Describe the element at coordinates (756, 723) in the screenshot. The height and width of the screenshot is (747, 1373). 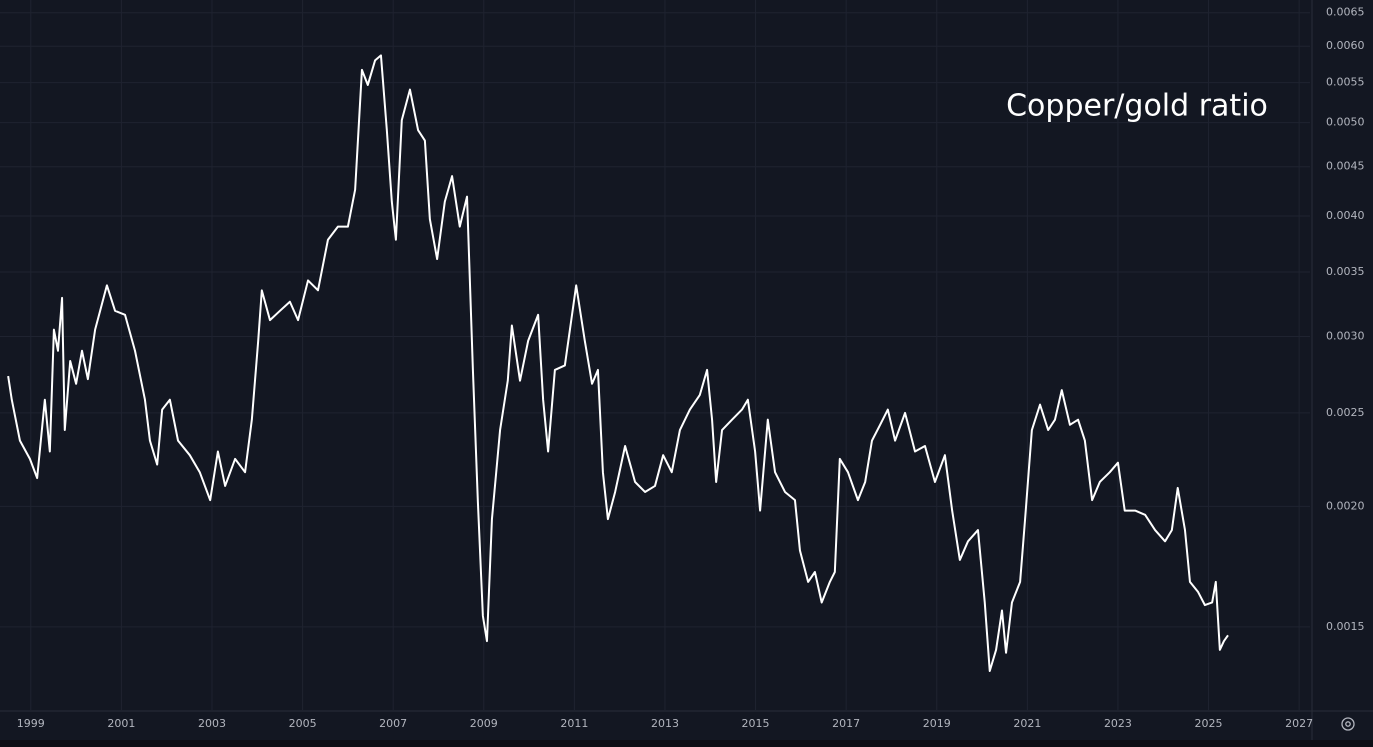
I see `x-tick-label: 2015` at that location.